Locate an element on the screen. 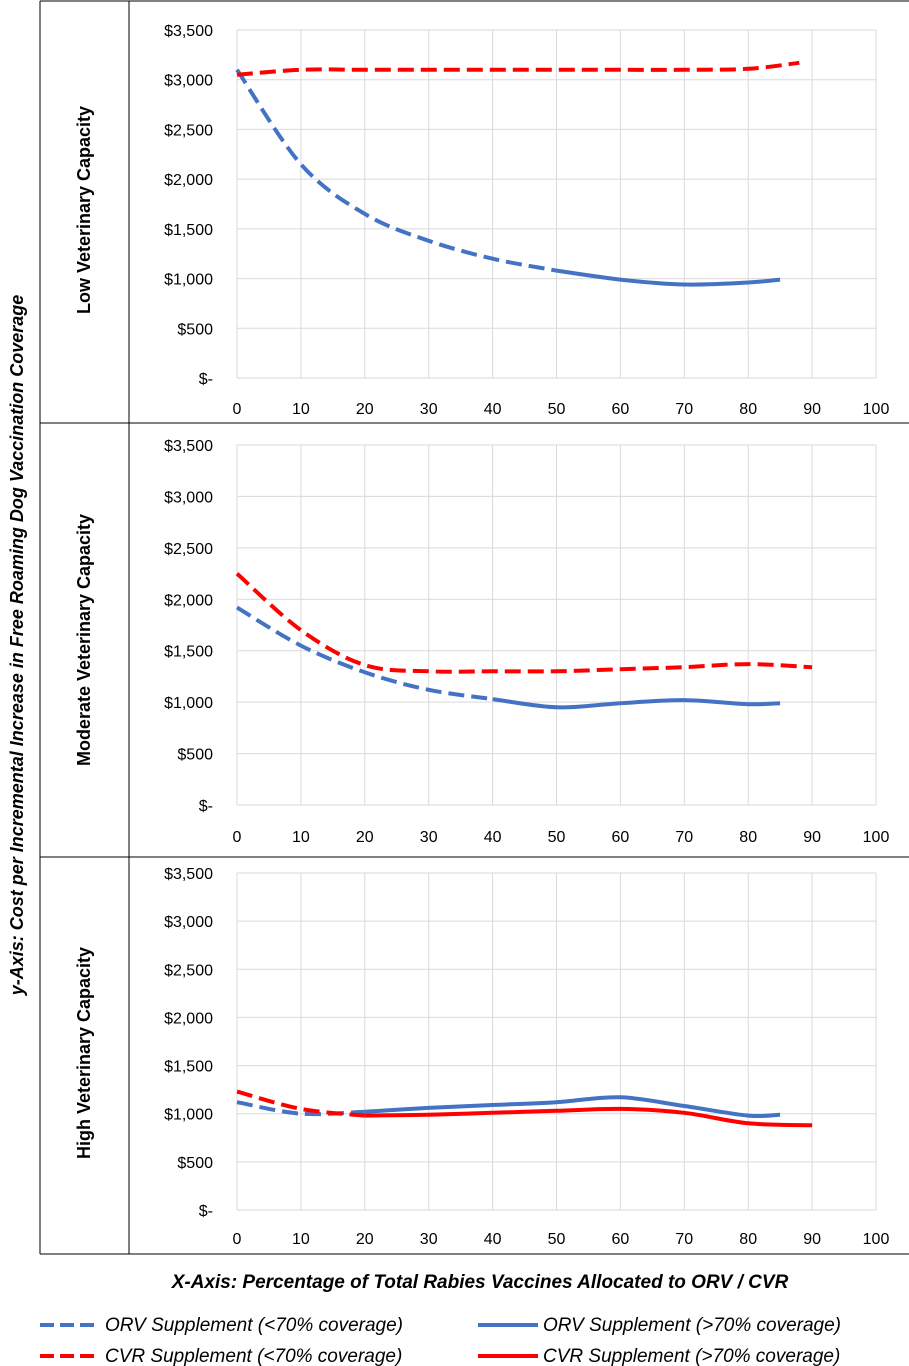 This screenshot has height=1366, width=909. legend-item-orv-below: ORV Supplement (<70% coverage) is located at coordinates (221, 1325).